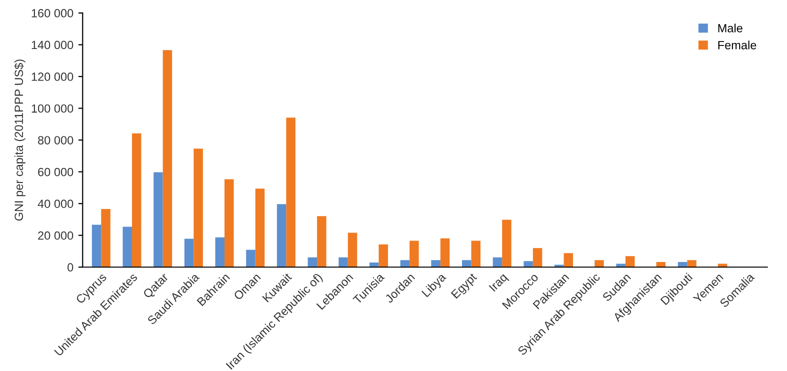  I want to click on legend-label: Male, so click(730, 28).